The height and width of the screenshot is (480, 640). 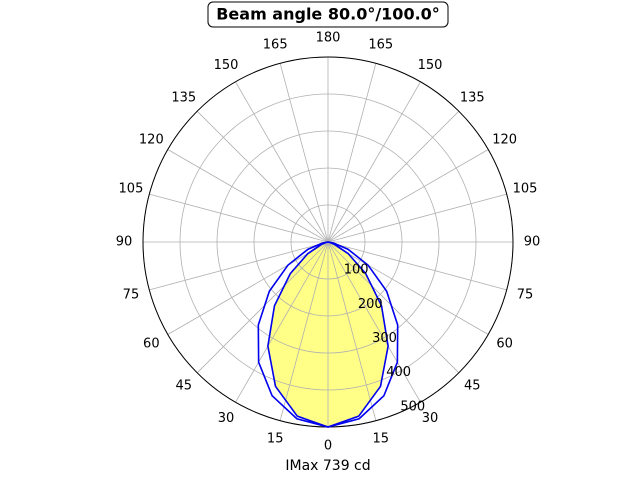 I want to click on curve, so click(x=328, y=334).